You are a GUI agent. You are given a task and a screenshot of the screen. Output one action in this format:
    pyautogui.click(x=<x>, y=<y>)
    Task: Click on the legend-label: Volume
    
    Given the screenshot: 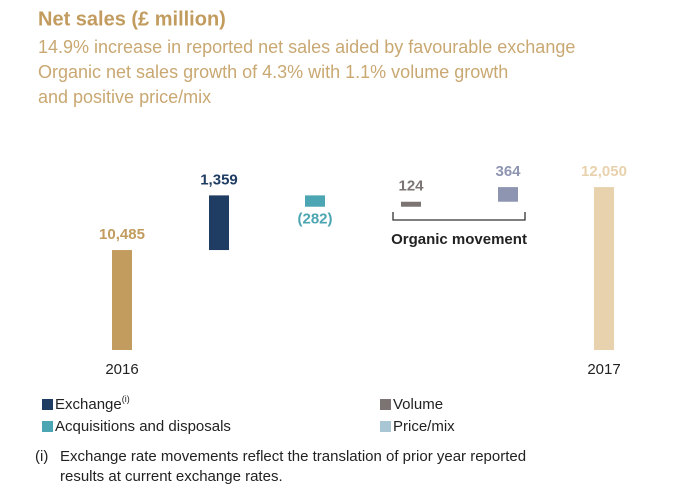 What is the action you would take?
    pyautogui.click(x=418, y=404)
    